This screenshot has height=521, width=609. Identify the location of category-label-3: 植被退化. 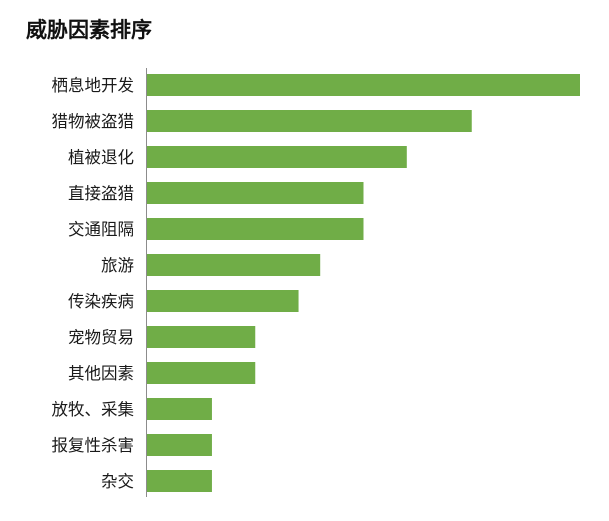
(101, 157).